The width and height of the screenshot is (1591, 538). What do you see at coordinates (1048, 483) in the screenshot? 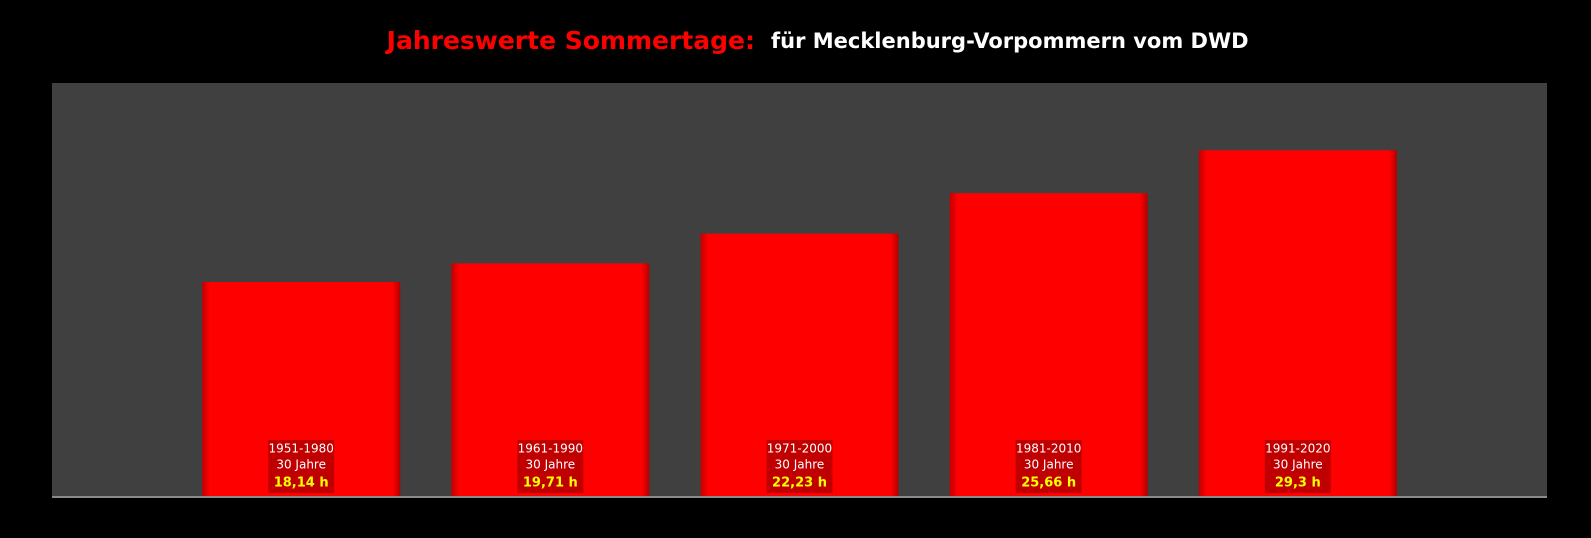
I see `value-label: 25,66 h` at bounding box center [1048, 483].